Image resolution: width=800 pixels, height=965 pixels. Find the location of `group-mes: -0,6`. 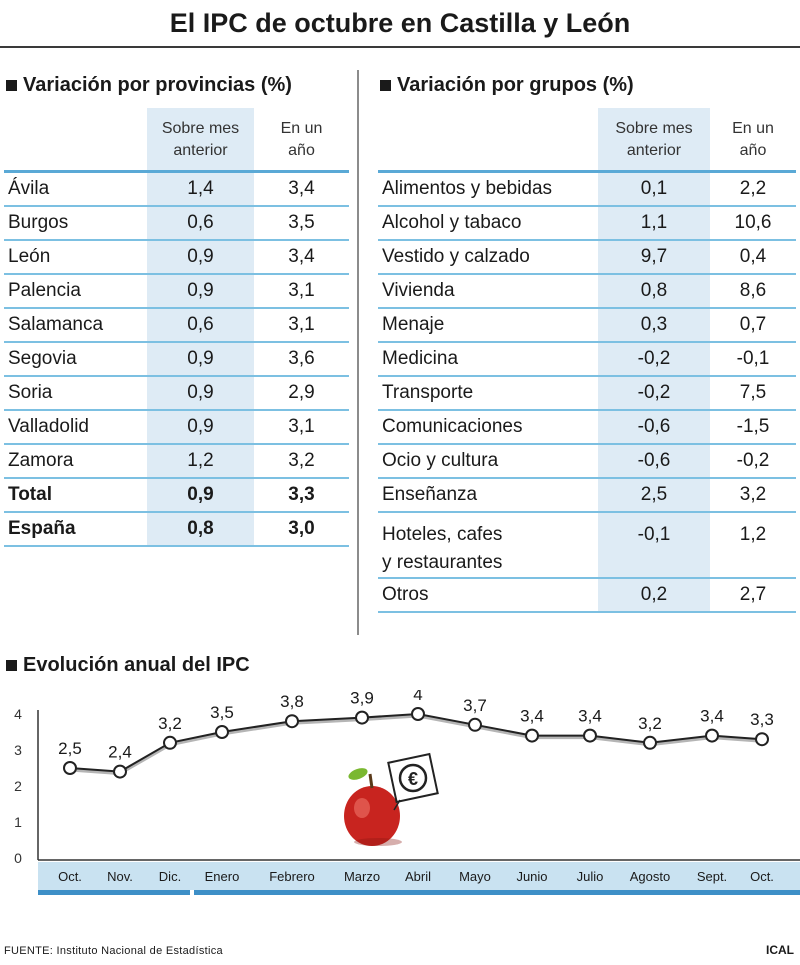

group-mes: -0,6 is located at coordinates (654, 427).